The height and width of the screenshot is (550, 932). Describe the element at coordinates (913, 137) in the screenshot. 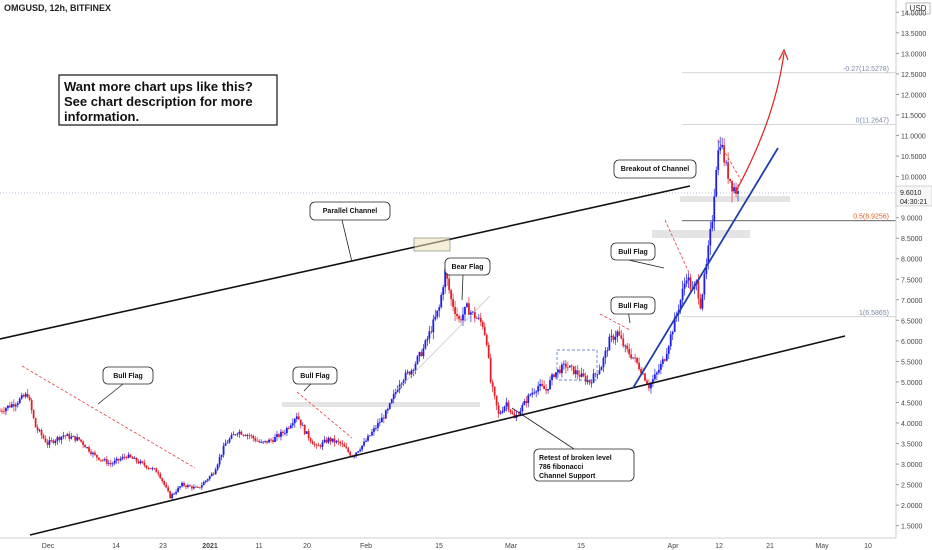

I see `price-tick-label: 11.0000` at that location.